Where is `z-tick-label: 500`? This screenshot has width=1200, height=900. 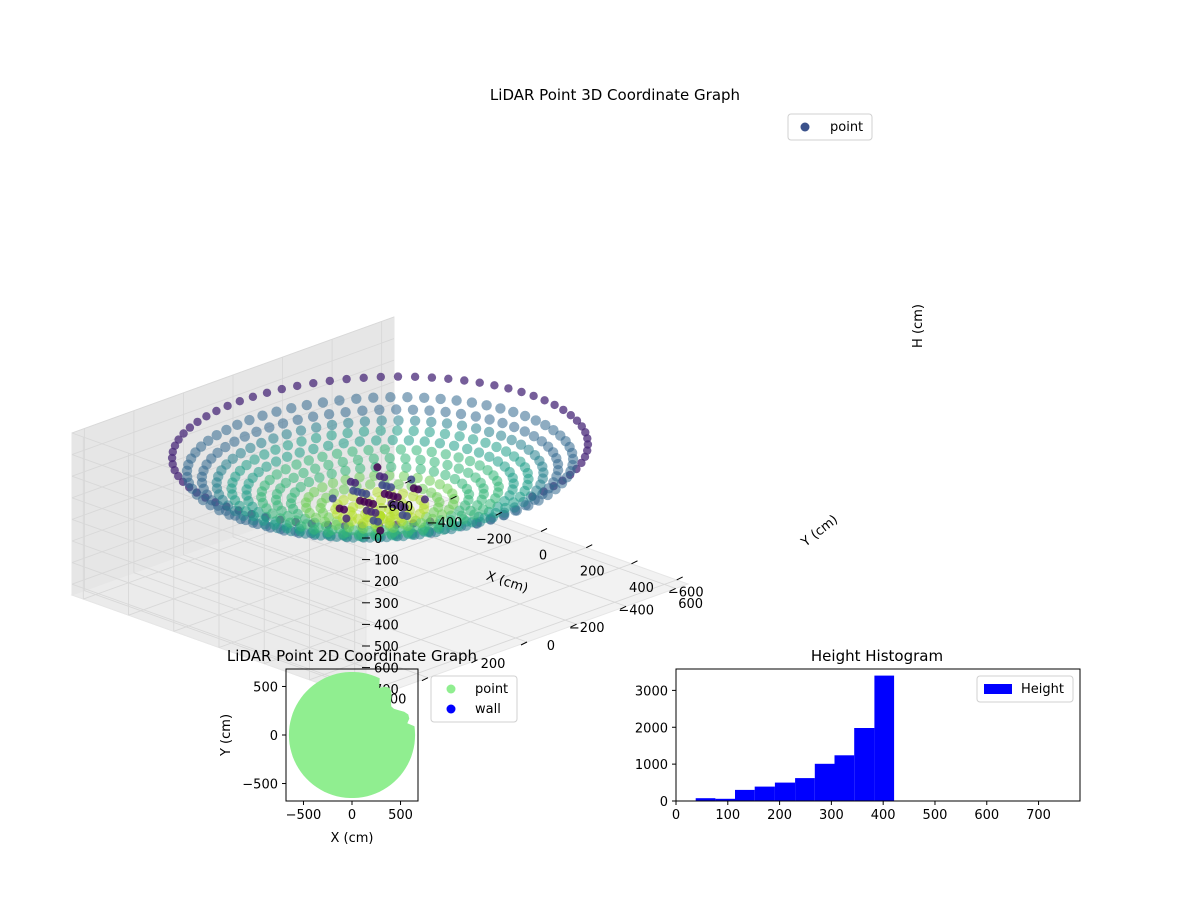 z-tick-label: 500 is located at coordinates (386, 647).